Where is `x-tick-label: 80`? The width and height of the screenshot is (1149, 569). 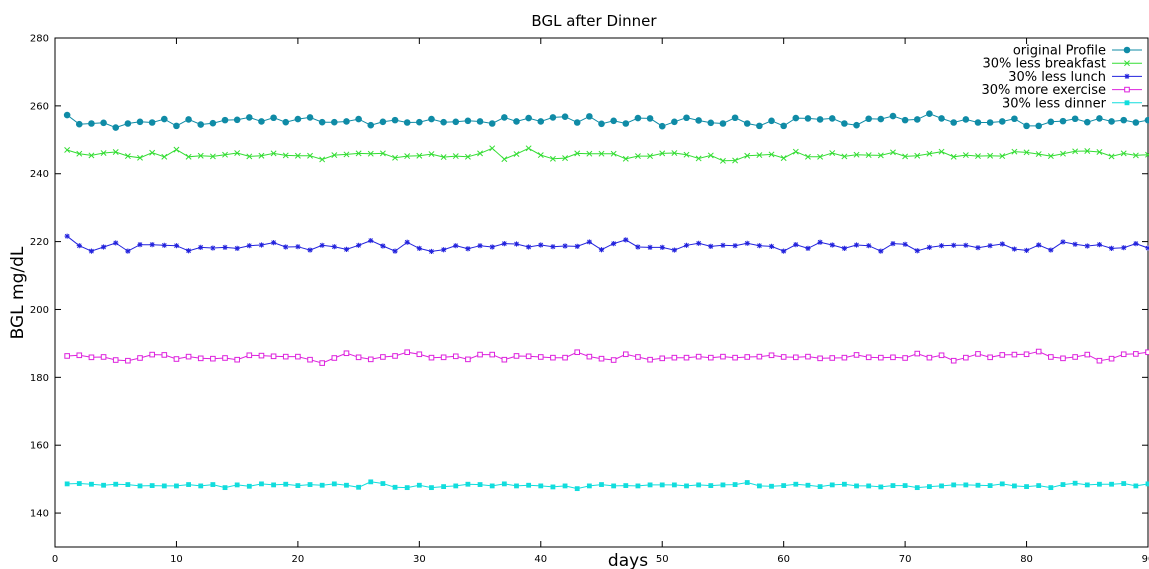
x-tick-label: 80 is located at coordinates (1026, 559).